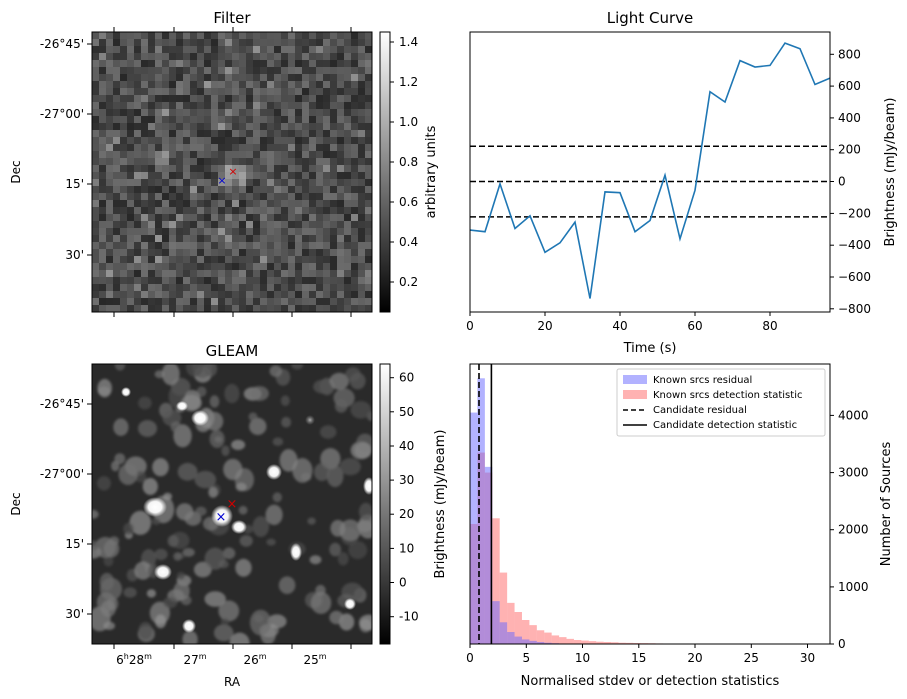 The image size is (907, 699). Describe the element at coordinates (694, 658) in the screenshot. I see `x-tick-label: 20` at that location.